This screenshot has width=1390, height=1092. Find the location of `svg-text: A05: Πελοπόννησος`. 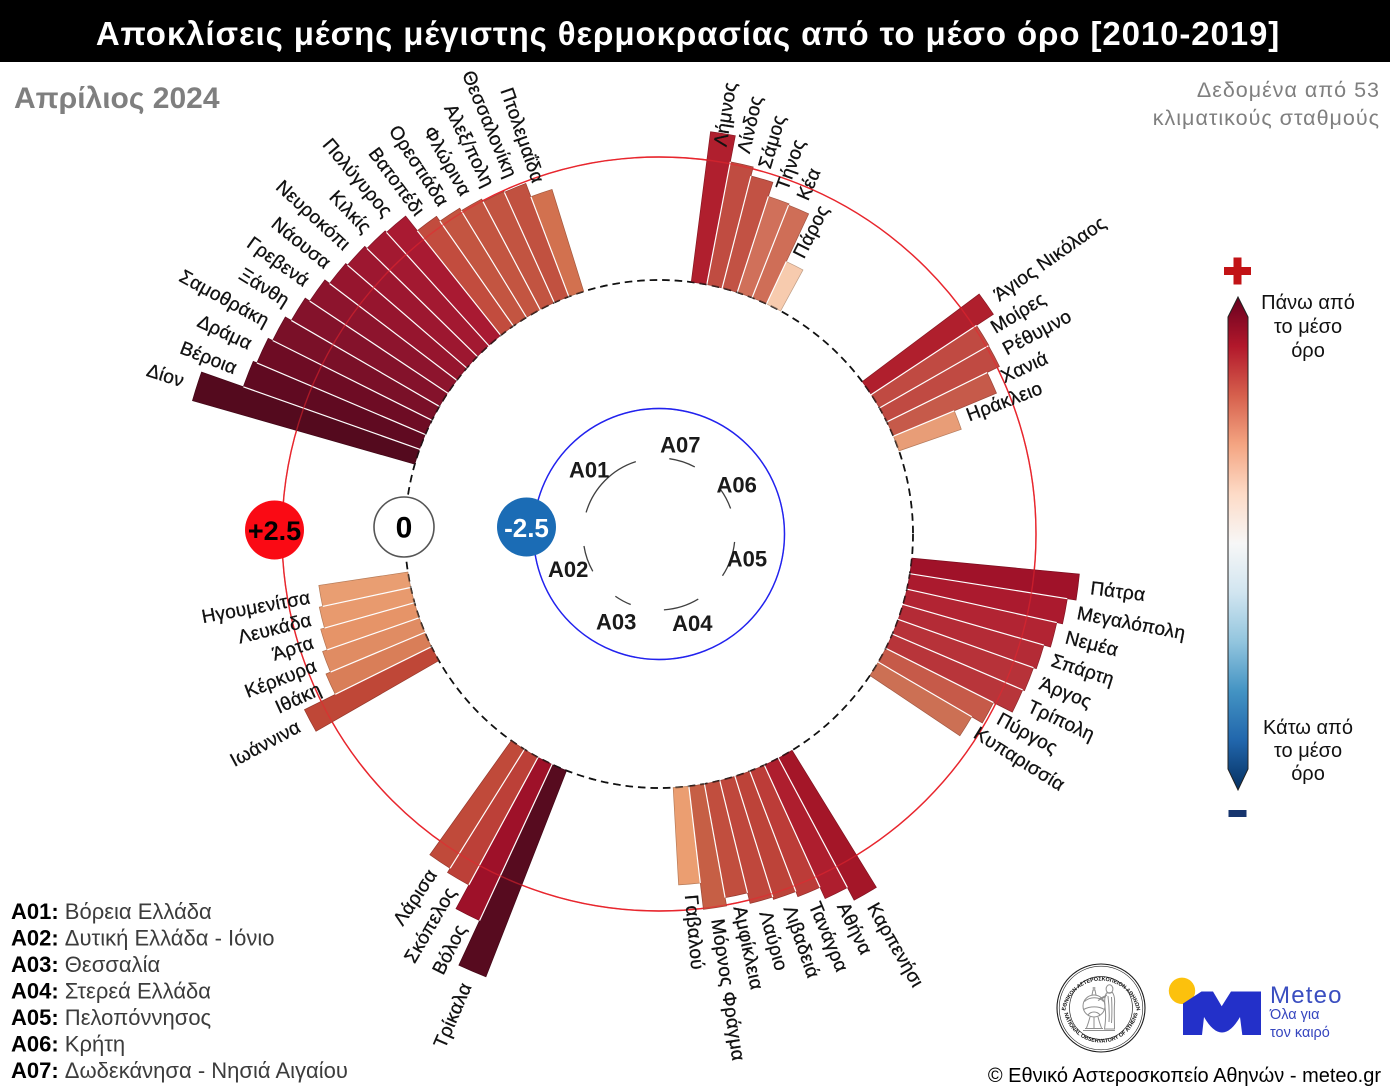

svg-text: A05: Πελοπόννησος is located at coordinates (111, 1017).